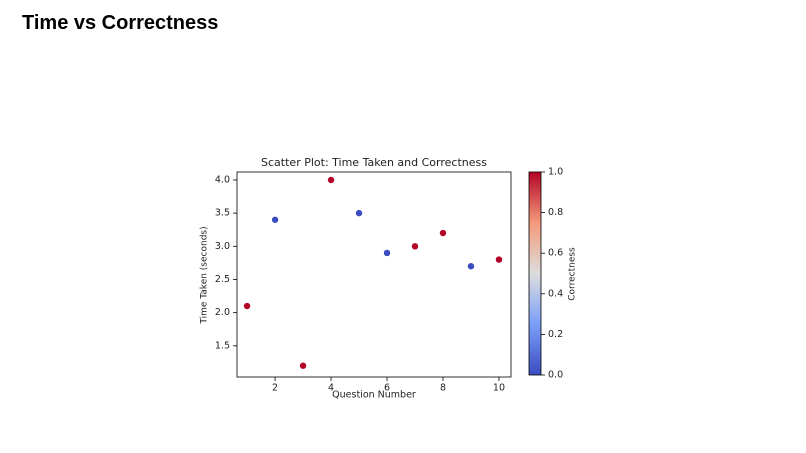 This screenshot has width=806, height=453. I want to click on x-axis-label: Question Number, so click(374, 395).